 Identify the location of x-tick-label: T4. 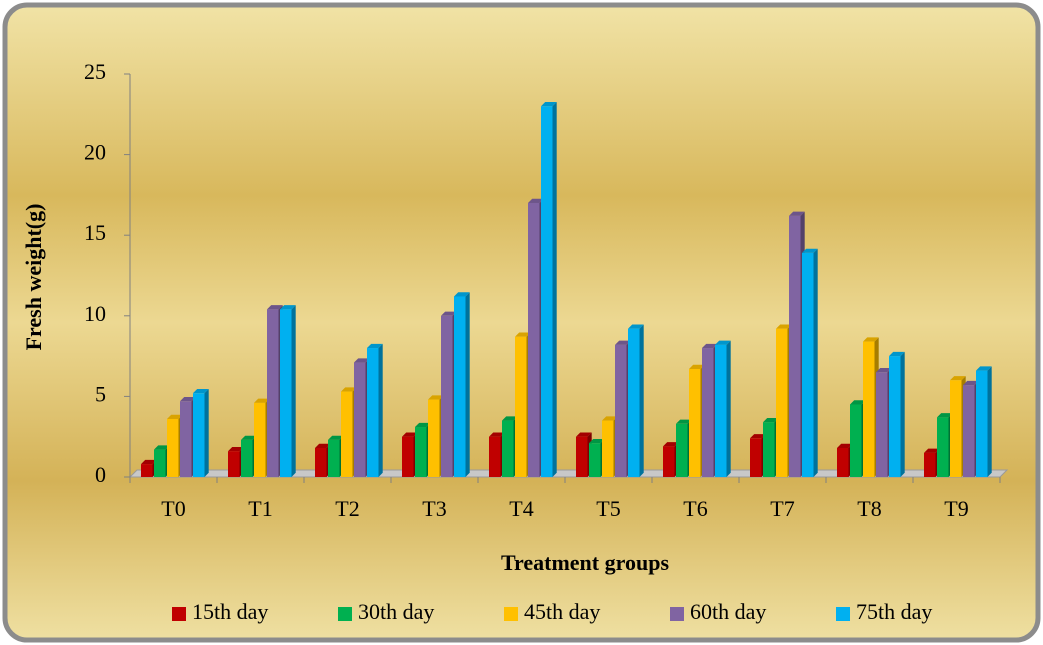
(521, 508).